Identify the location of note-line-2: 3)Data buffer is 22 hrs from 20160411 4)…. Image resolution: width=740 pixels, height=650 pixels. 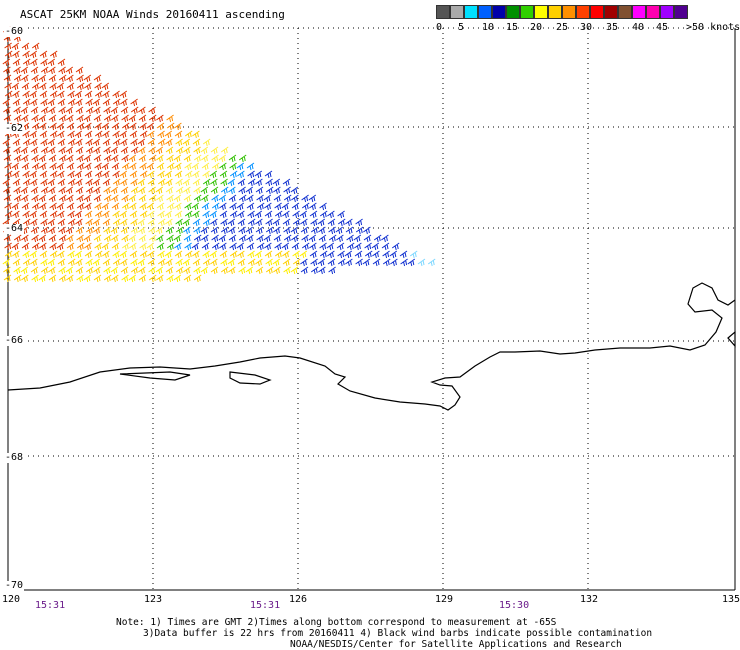
(398, 633).